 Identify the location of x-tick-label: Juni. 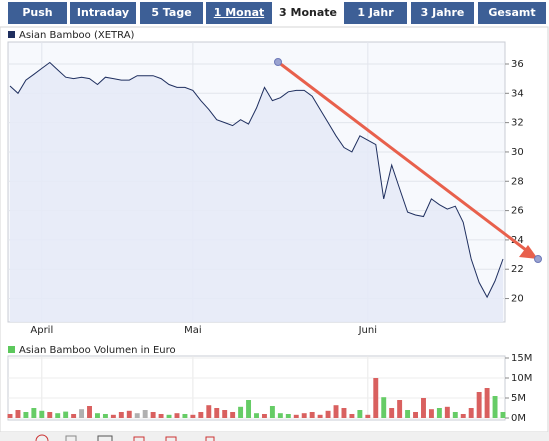
(367, 330).